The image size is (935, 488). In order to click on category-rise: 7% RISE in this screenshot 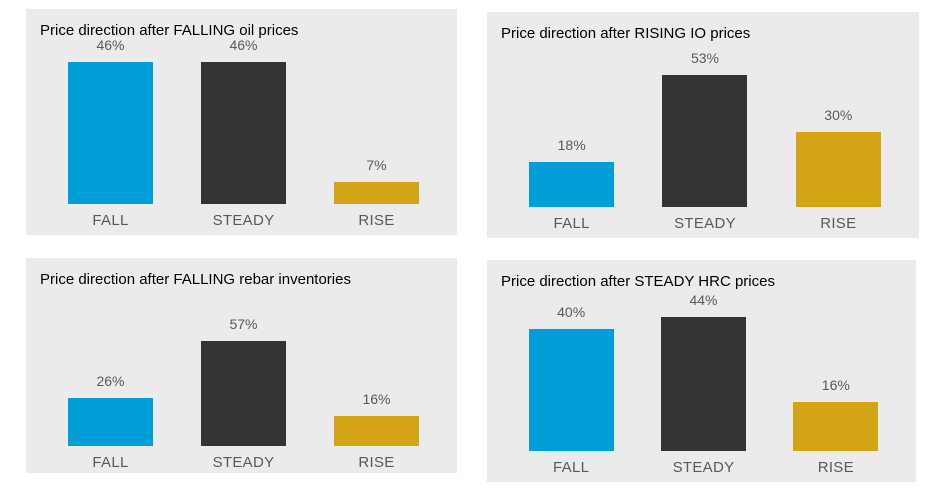, I will do `click(376, 194)`.